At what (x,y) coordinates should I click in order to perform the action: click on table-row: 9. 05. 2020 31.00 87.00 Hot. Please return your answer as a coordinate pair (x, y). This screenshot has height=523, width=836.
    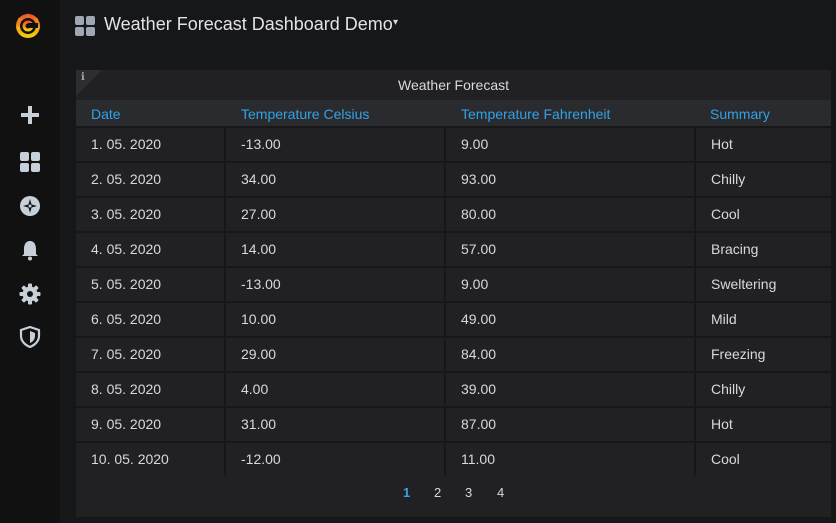
    Looking at the image, I should click on (453, 423).